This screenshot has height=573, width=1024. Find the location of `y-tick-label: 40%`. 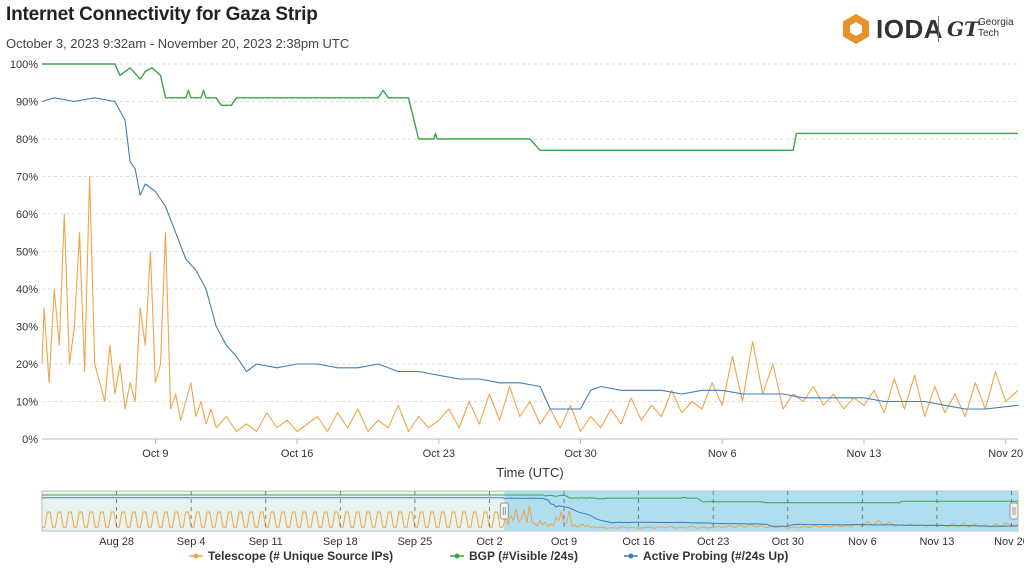

y-tick-label: 40% is located at coordinates (27, 290).